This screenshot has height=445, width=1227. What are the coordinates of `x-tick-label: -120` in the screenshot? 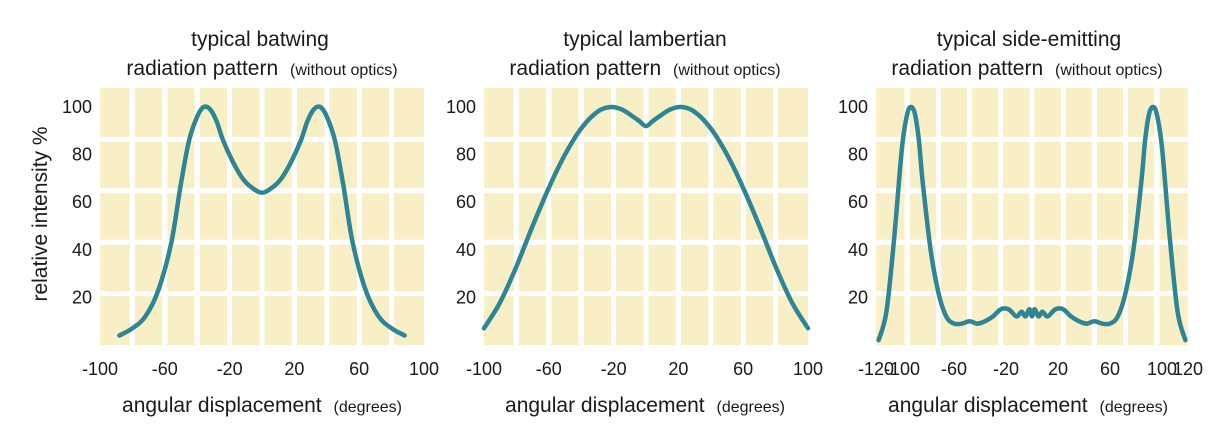 It's located at (876, 369).